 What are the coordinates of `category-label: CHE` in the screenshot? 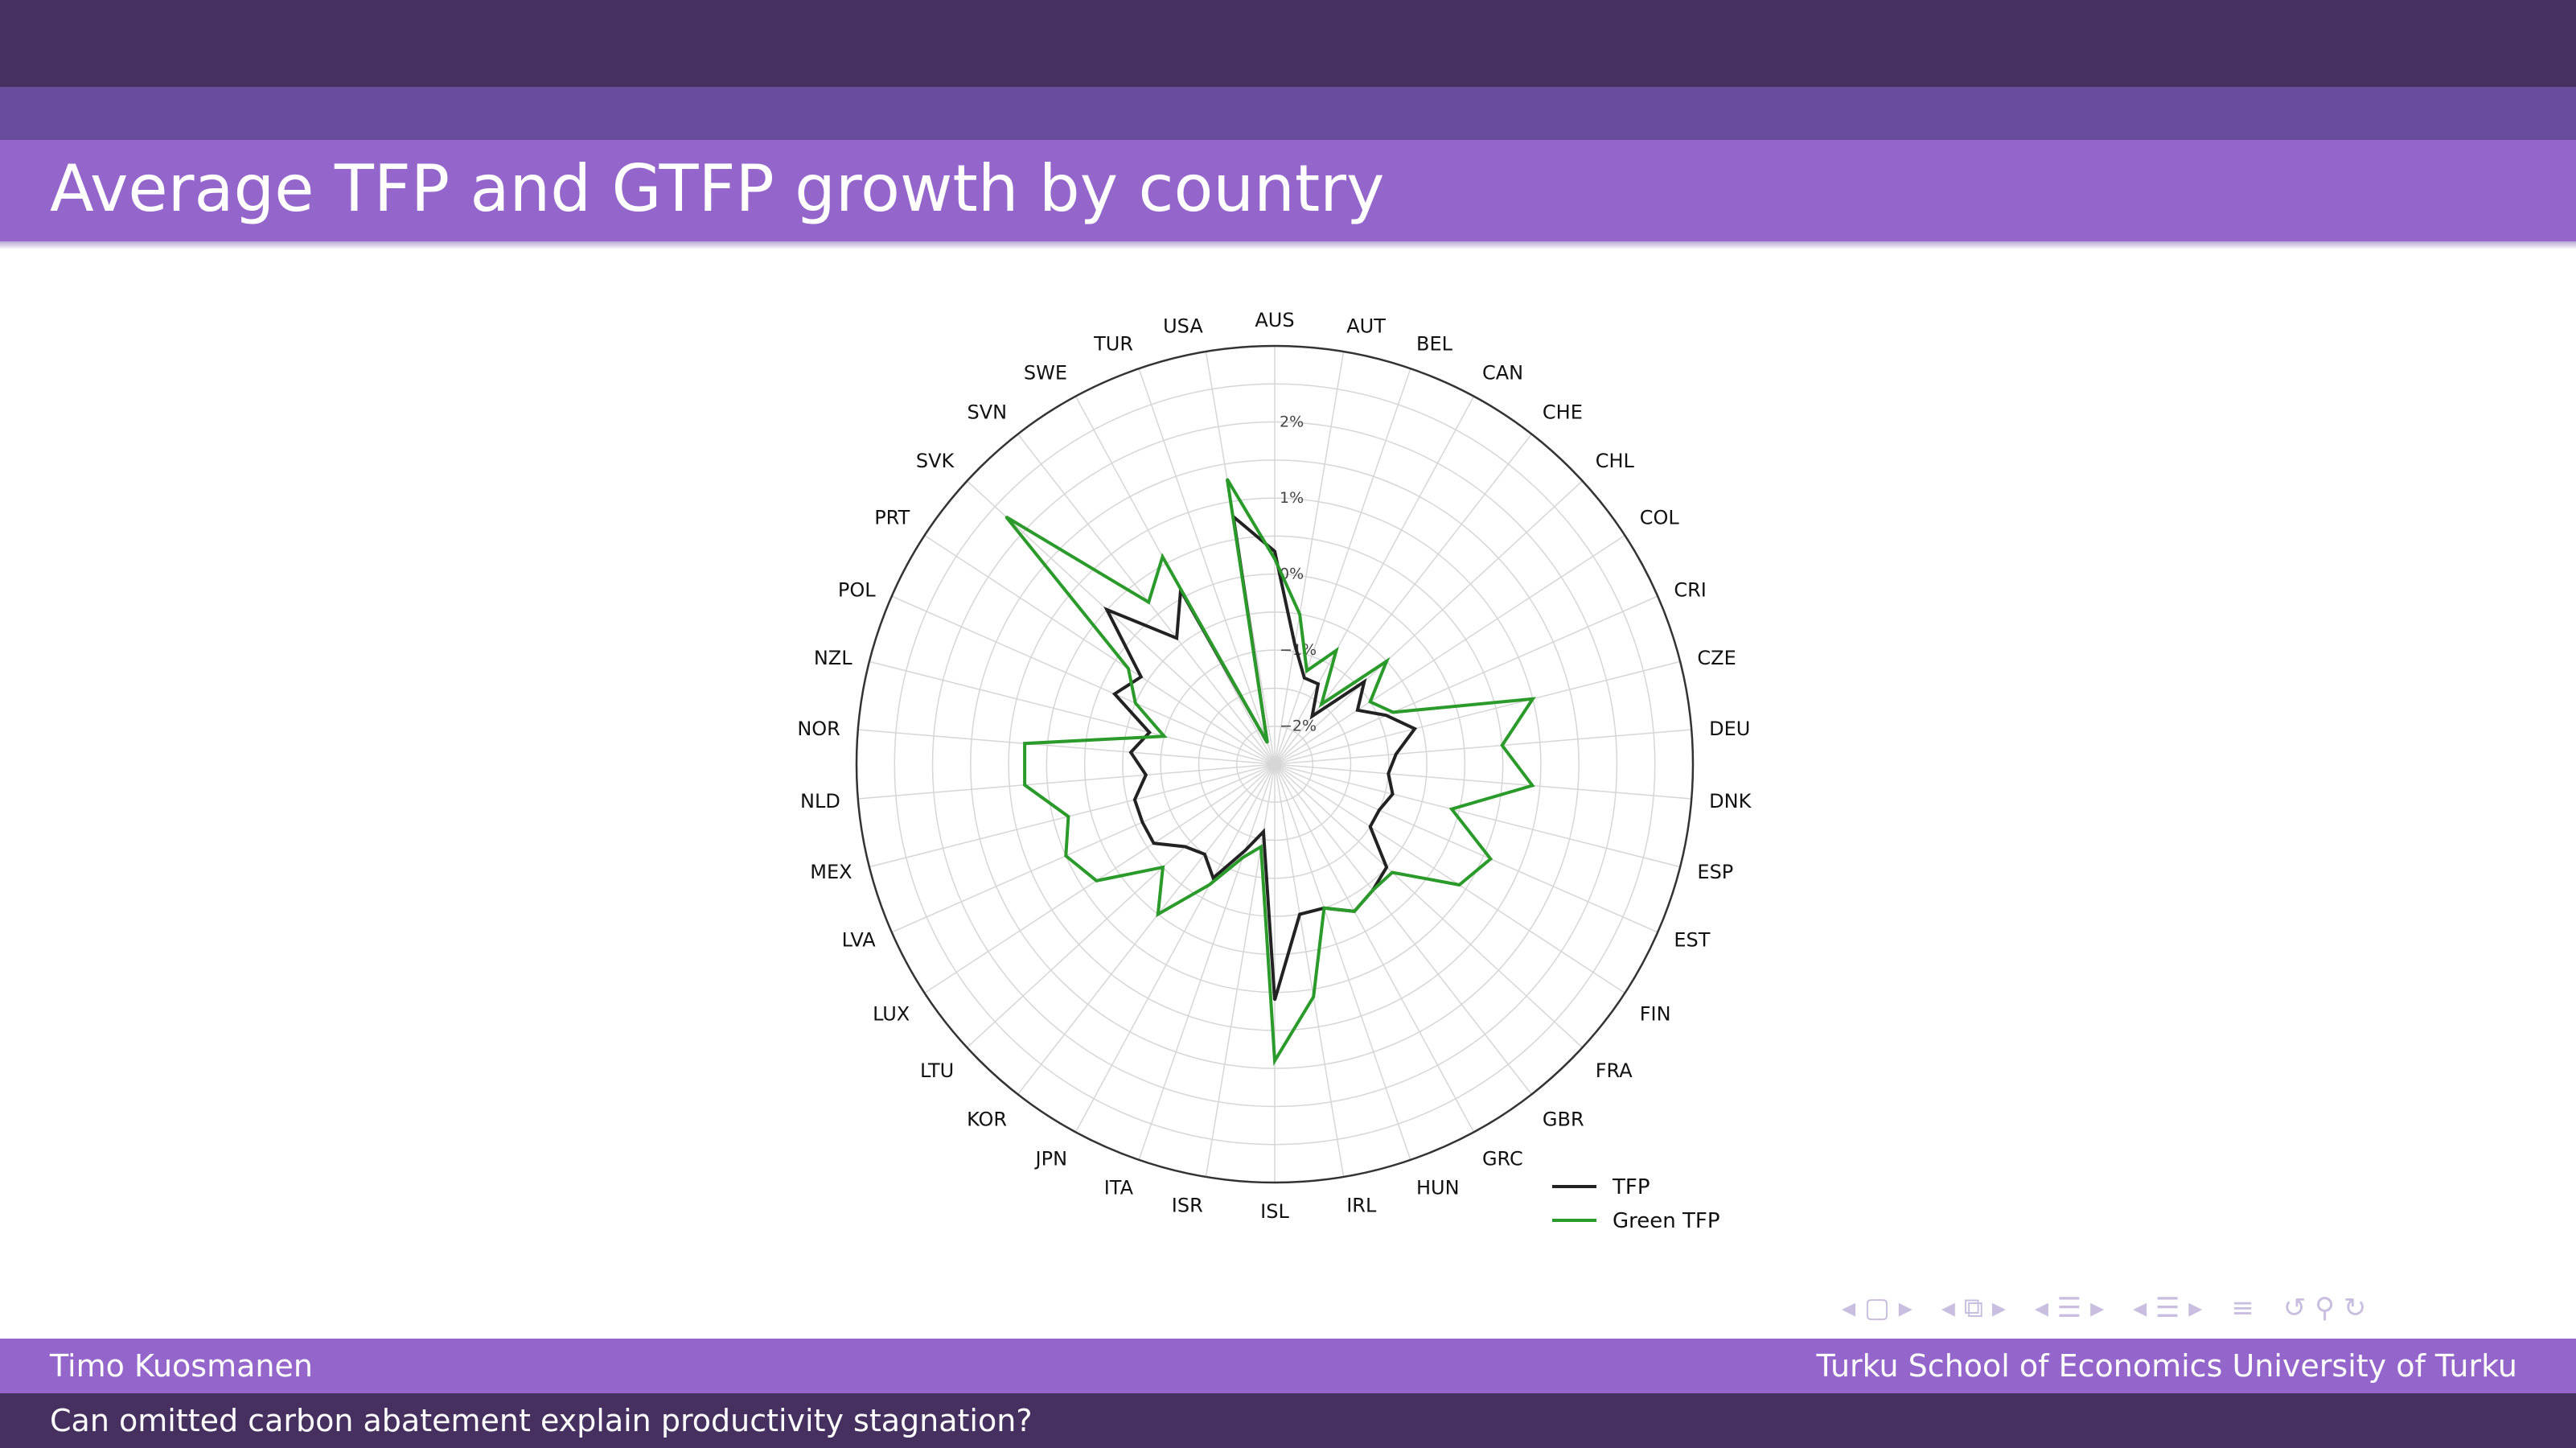 It's located at (1563, 412).